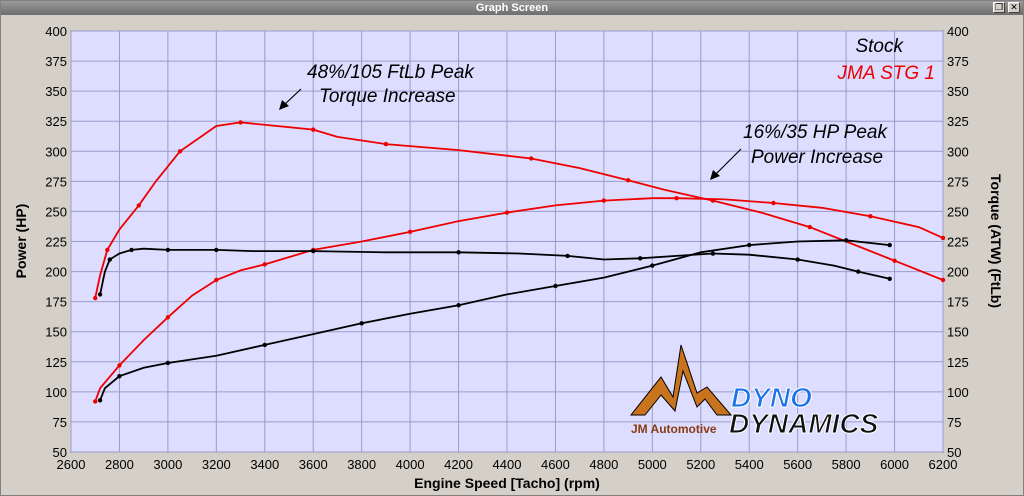 The height and width of the screenshot is (496, 1024). Describe the element at coordinates (56, 91) in the screenshot. I see `left-tick-label: 350` at that location.